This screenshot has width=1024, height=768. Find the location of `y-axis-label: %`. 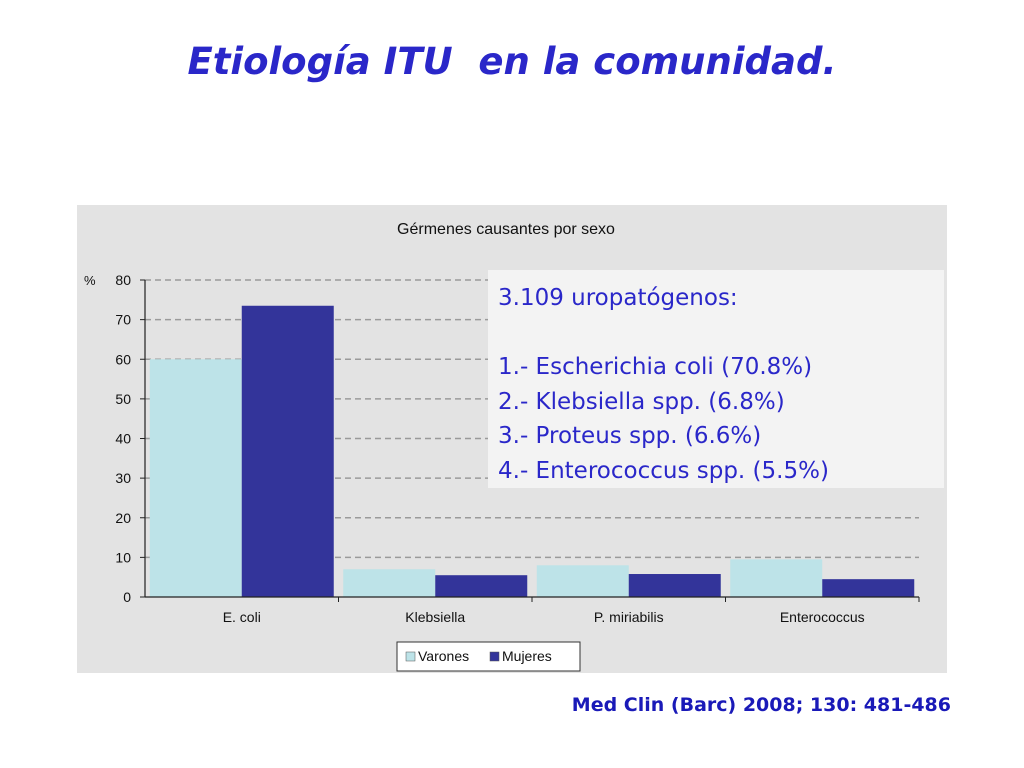

y-axis-label: % is located at coordinates (90, 280).